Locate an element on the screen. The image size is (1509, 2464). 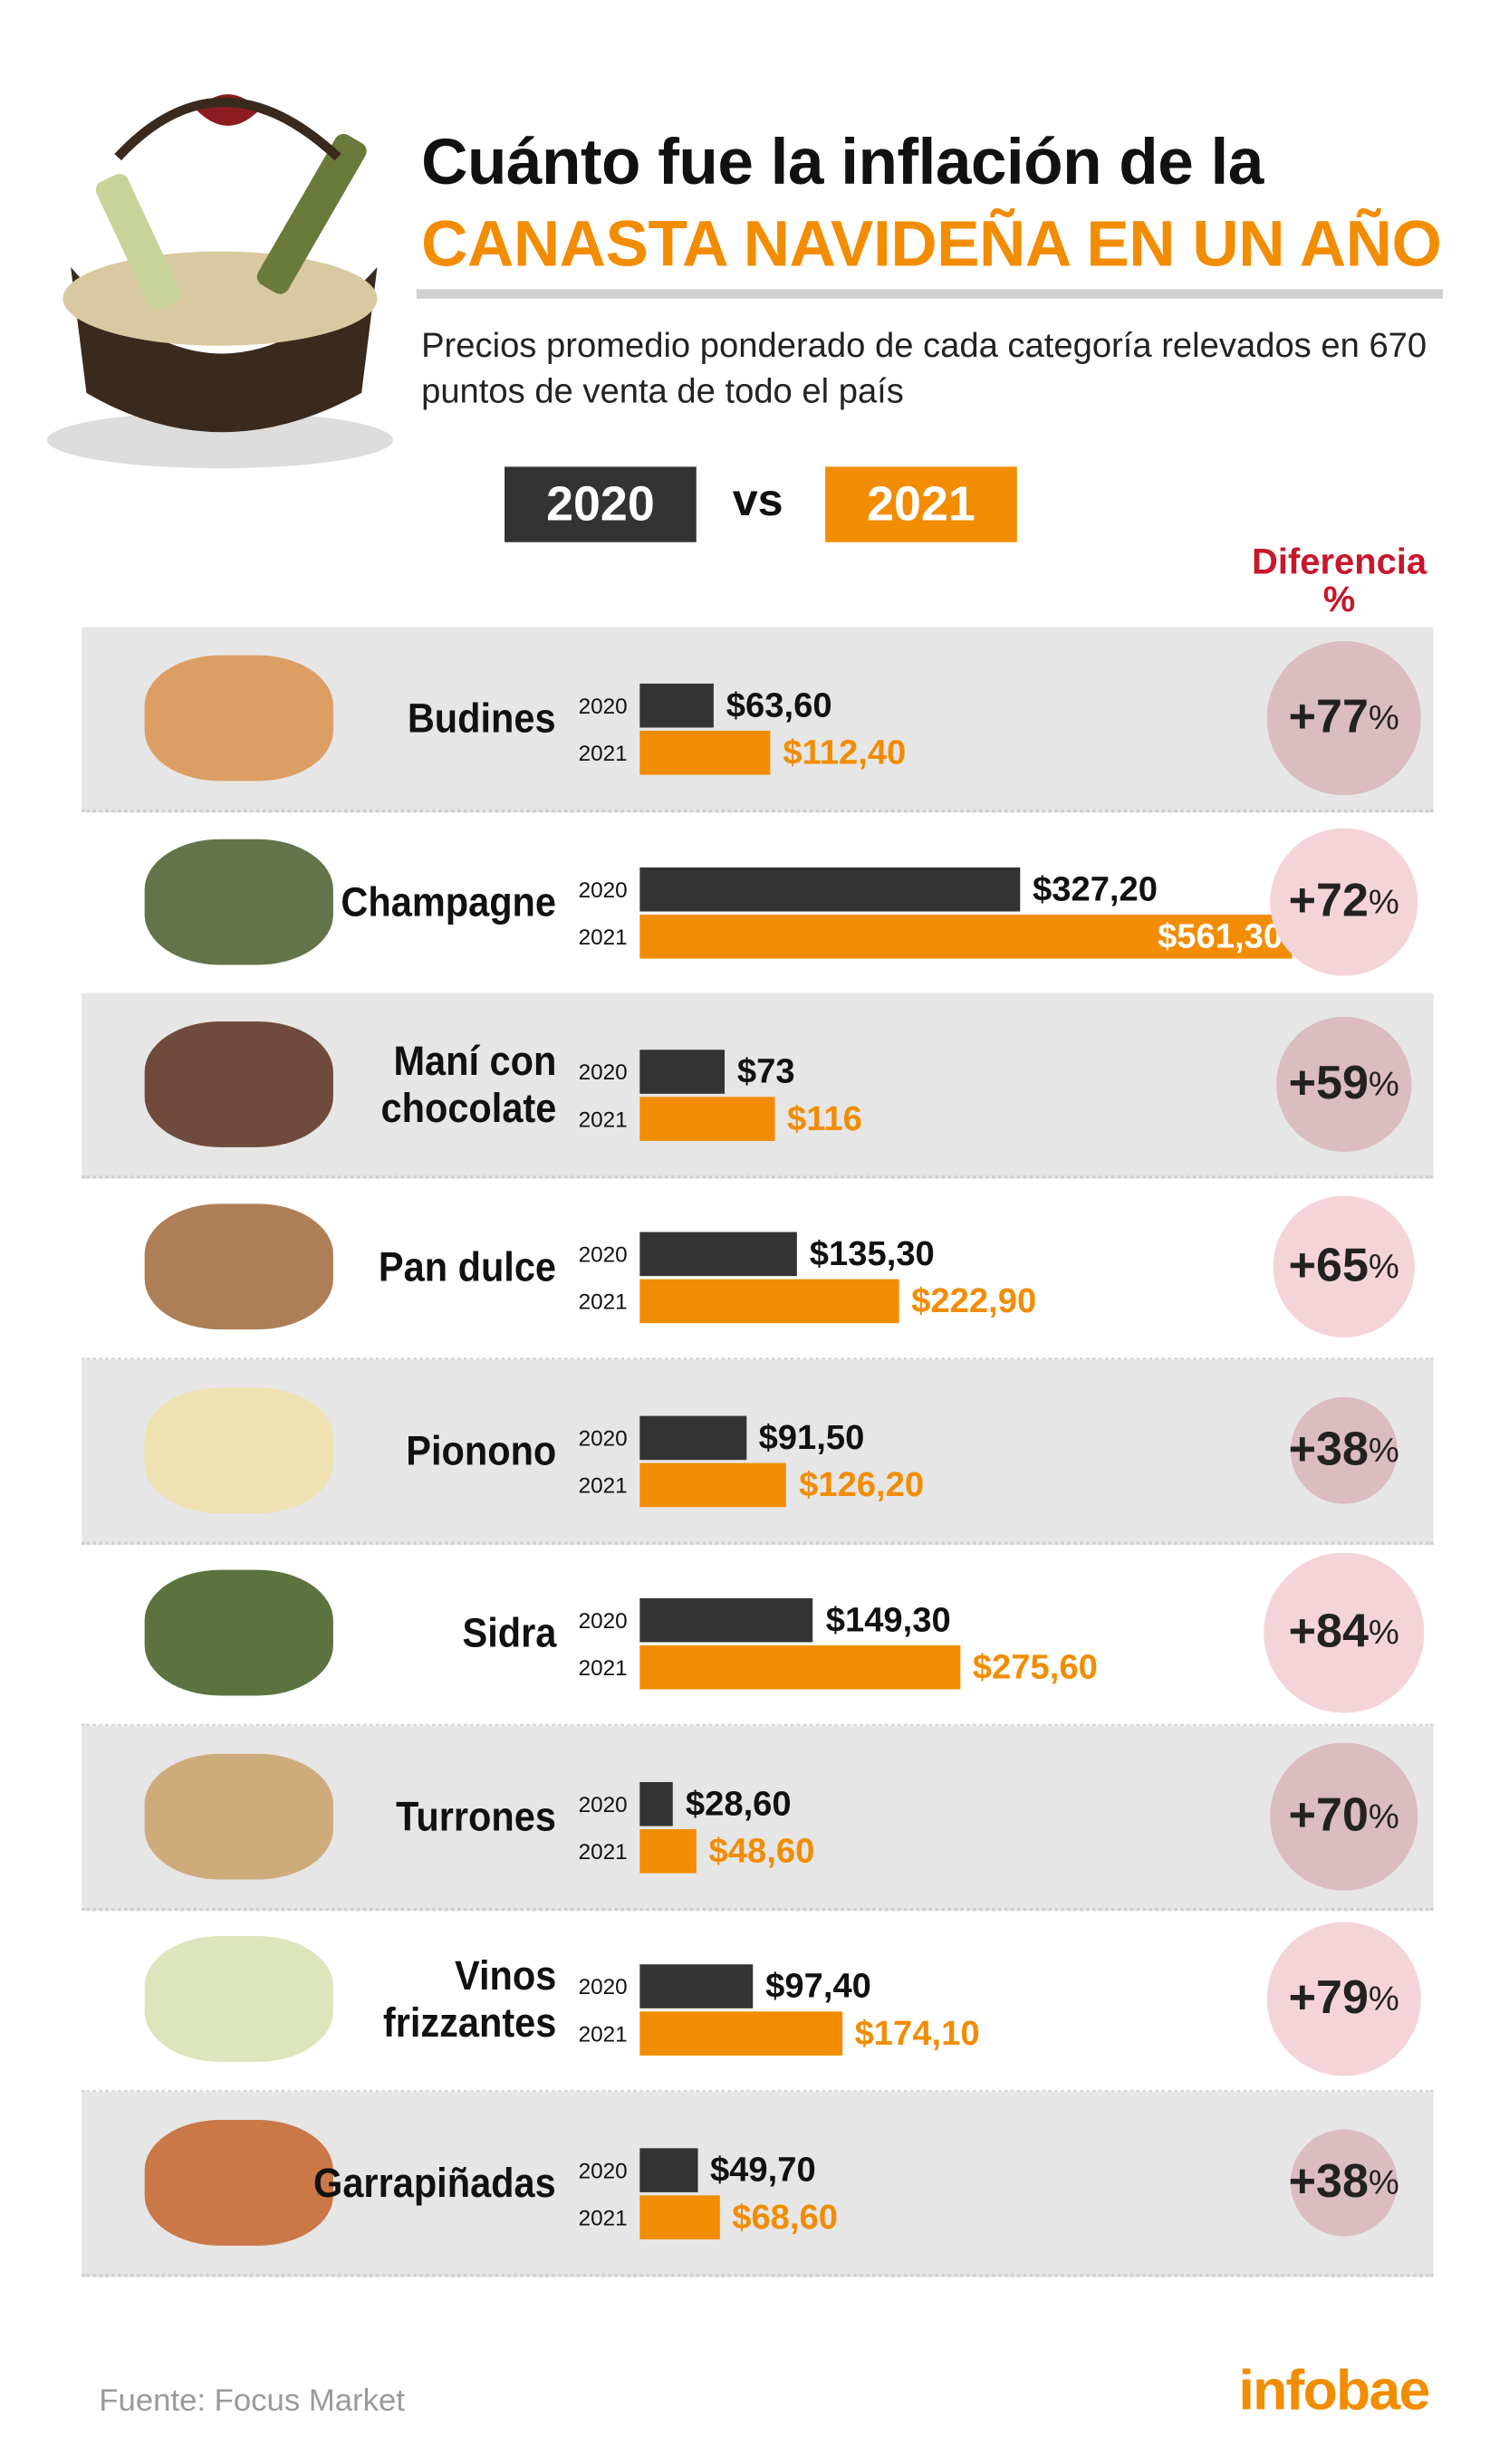
value-label-2020: $49,70 is located at coordinates (763, 2170).